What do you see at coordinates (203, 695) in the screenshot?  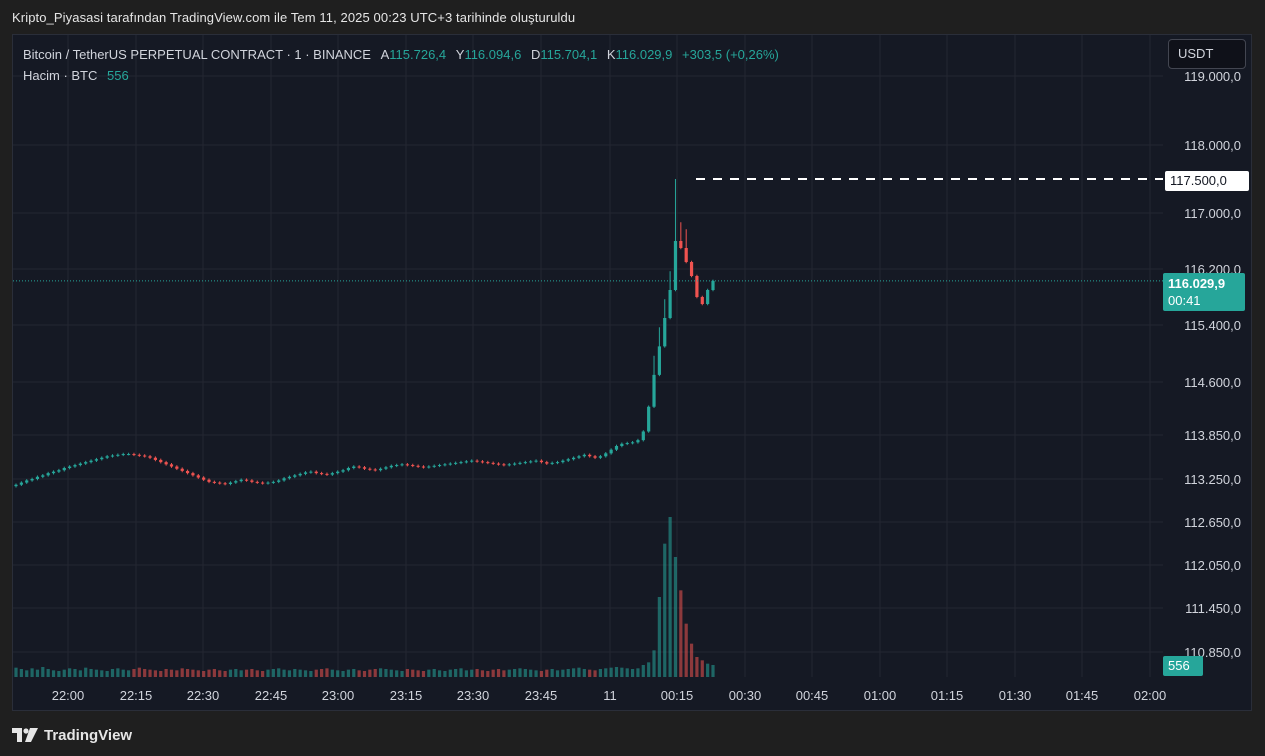 I see `time-tick-label: 22:30` at bounding box center [203, 695].